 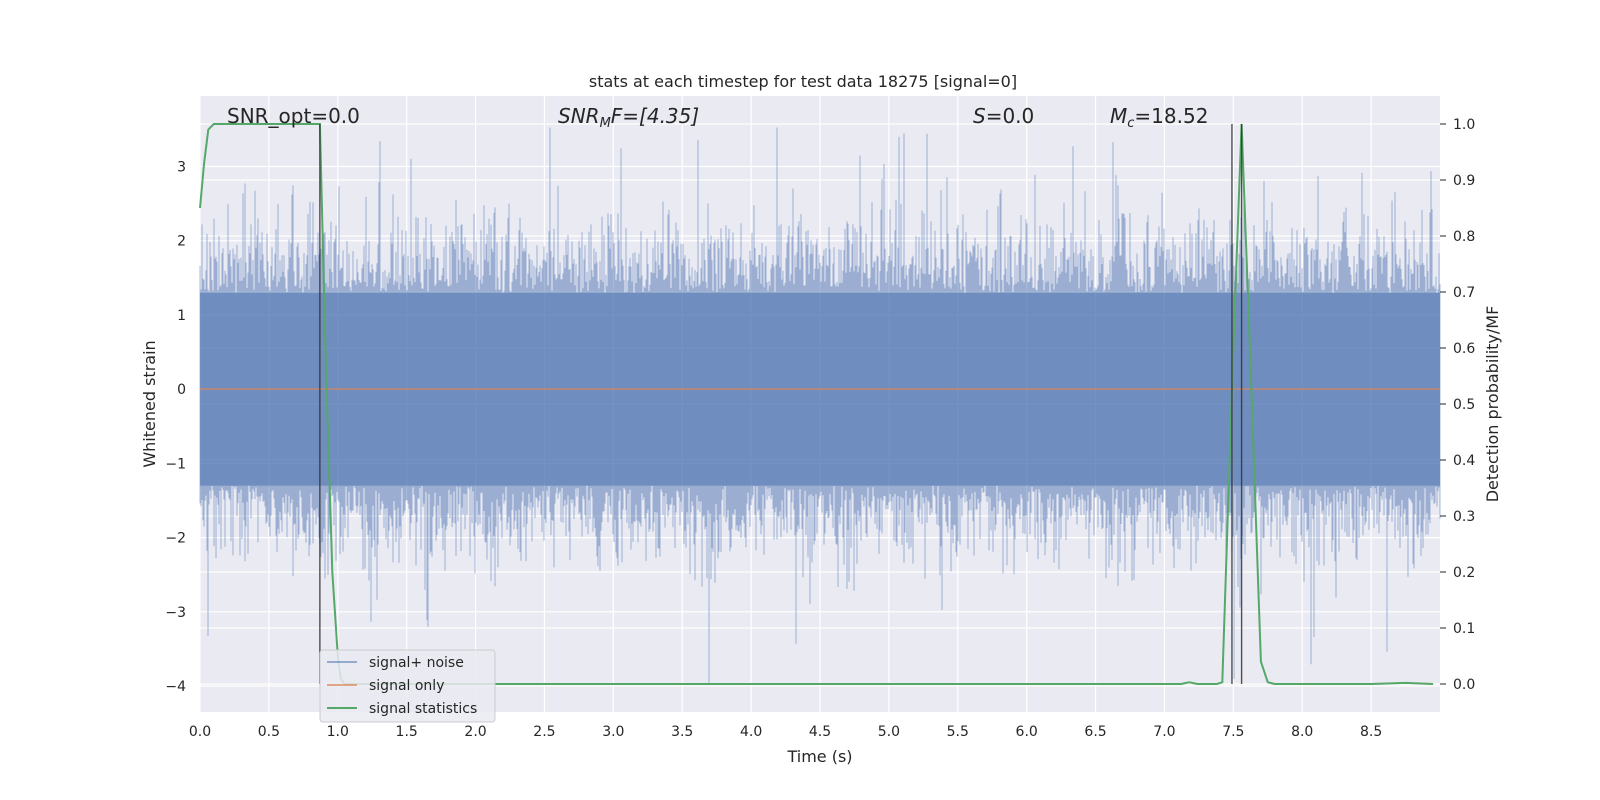 I want to click on x-tick-label: 6.5, so click(x=1095, y=732).